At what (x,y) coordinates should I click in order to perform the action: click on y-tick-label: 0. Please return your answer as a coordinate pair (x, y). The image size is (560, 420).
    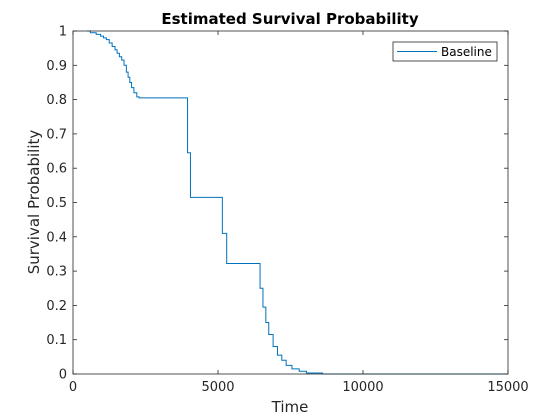
    Looking at the image, I should click on (63, 375).